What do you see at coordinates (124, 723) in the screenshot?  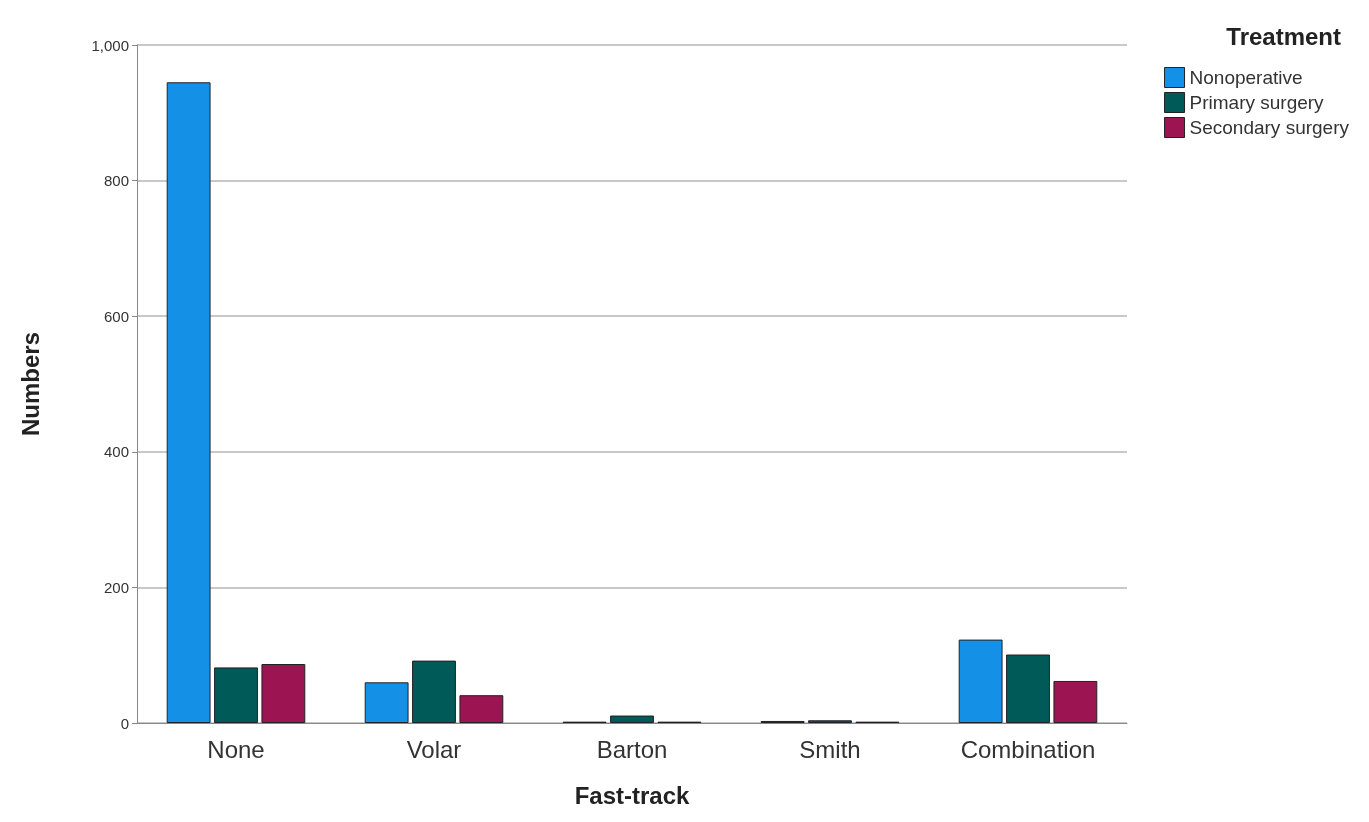 I see `y-tick-label: 0` at bounding box center [124, 723].